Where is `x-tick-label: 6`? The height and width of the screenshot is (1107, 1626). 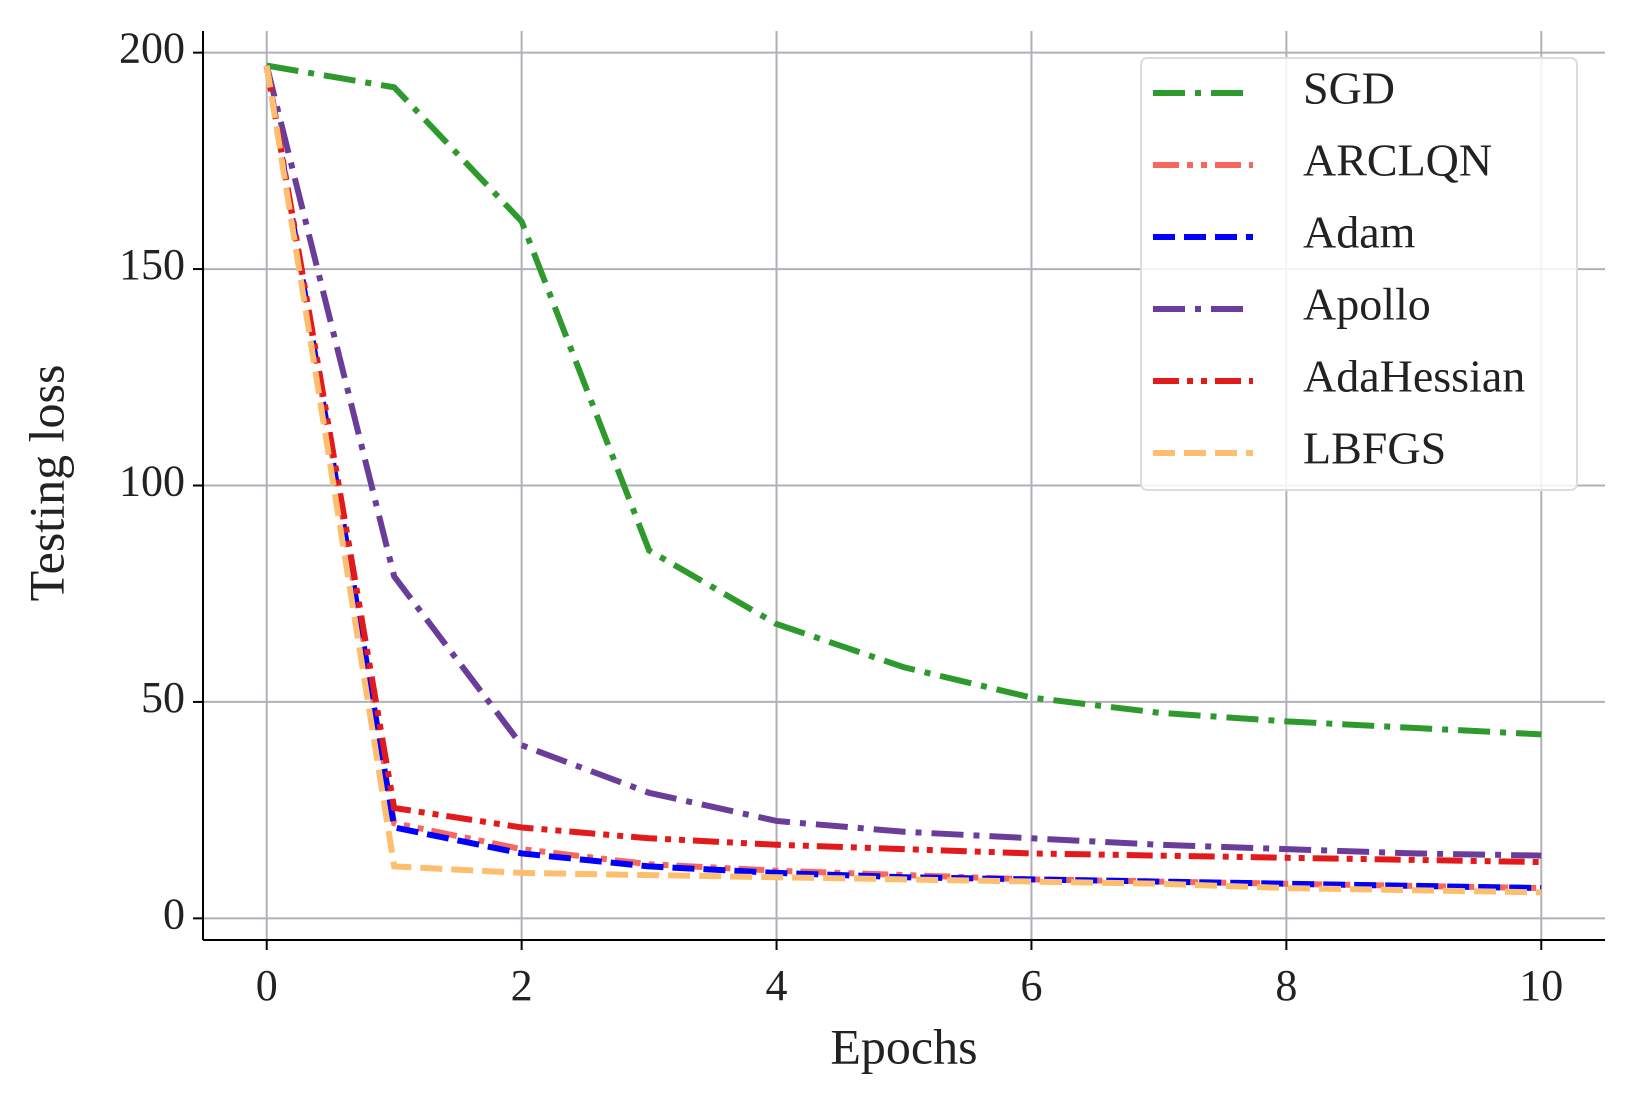 x-tick-label: 6 is located at coordinates (1031, 985).